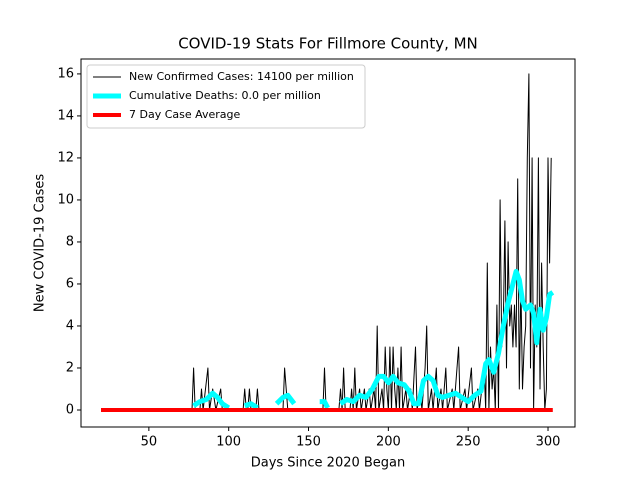 The height and width of the screenshot is (484, 640). Describe the element at coordinates (548, 442) in the screenshot. I see `x-tick-label: 300` at that location.